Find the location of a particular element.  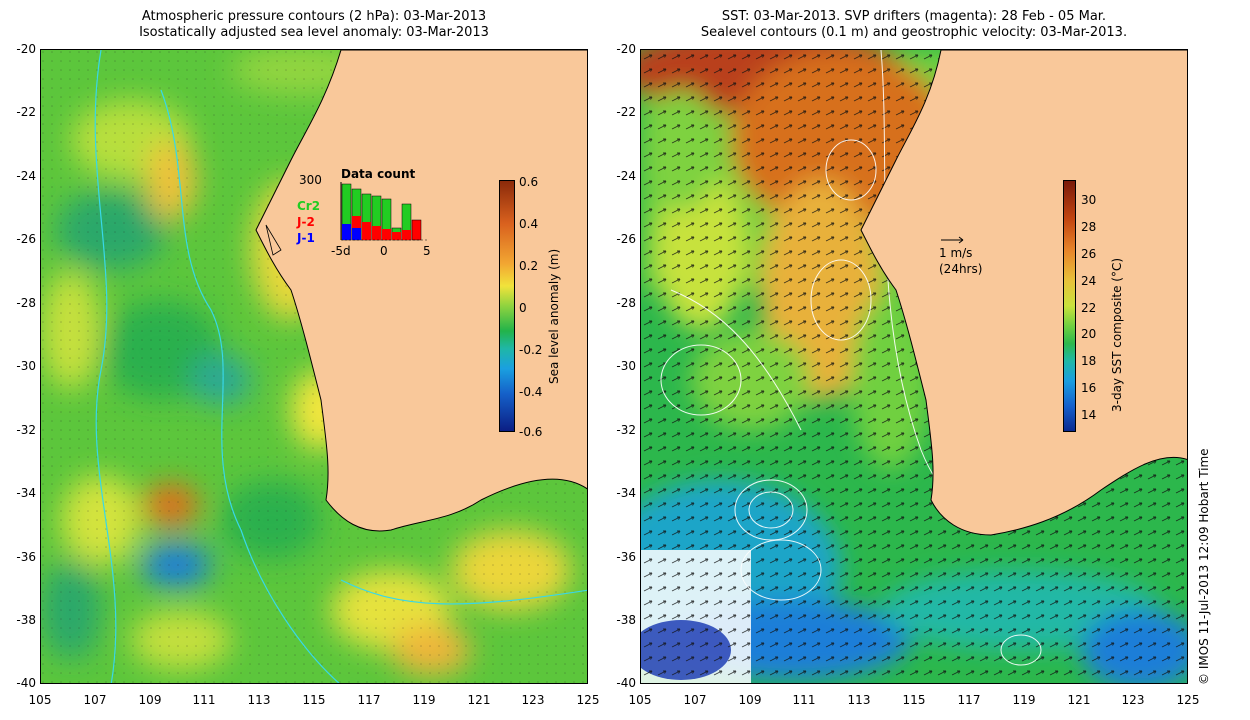

sst-tick: 26 is located at coordinates (1089, 254).